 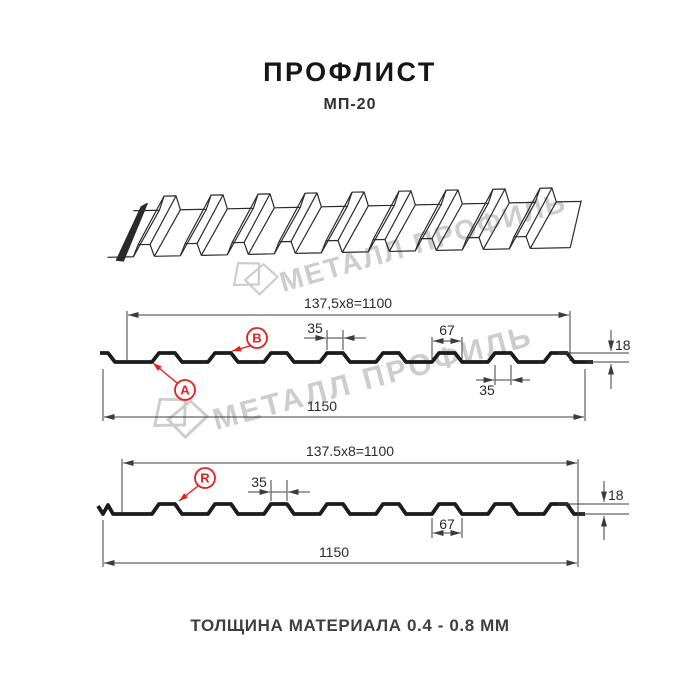 What do you see at coordinates (365, 366) in the screenshot?
I see `dimension-lines-top` at bounding box center [365, 366].